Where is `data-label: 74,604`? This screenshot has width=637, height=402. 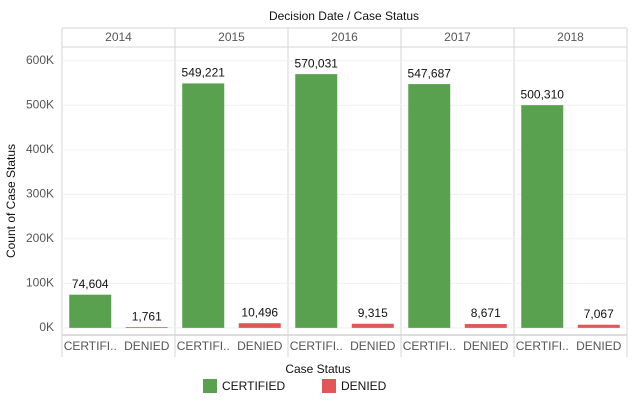
data-label: 74,604 is located at coordinates (90, 284).